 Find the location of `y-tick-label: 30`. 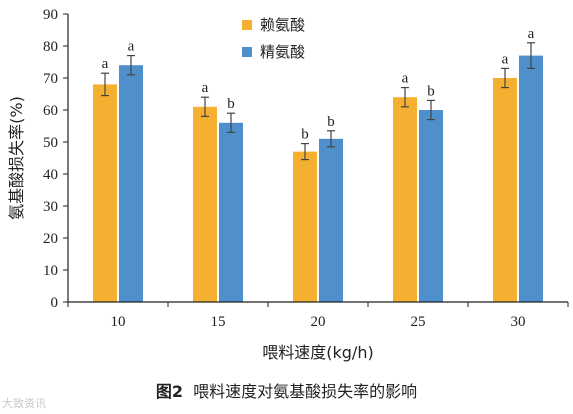

y-tick-label: 30 is located at coordinates (50, 207).